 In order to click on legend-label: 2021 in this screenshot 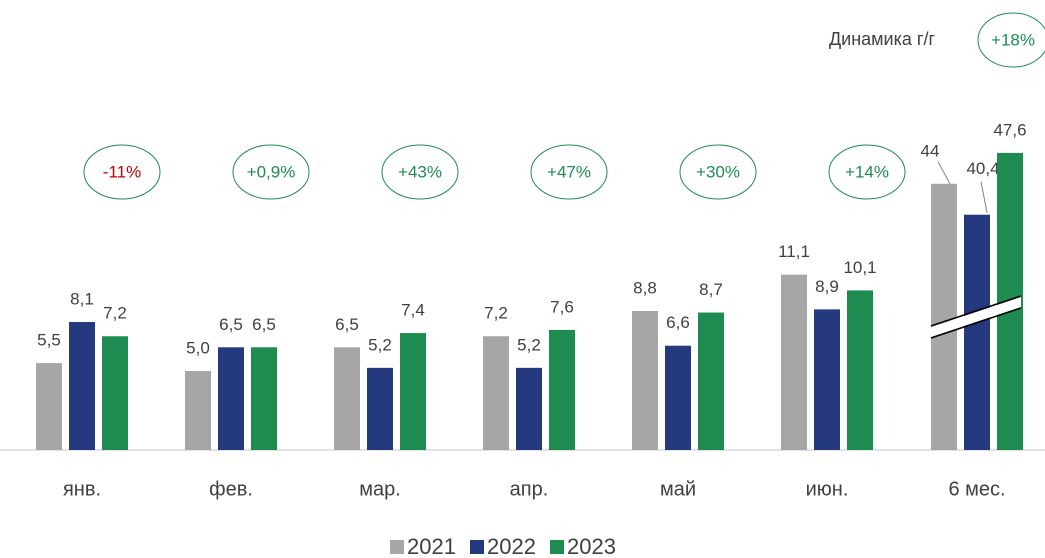, I will do `click(431, 546)`.